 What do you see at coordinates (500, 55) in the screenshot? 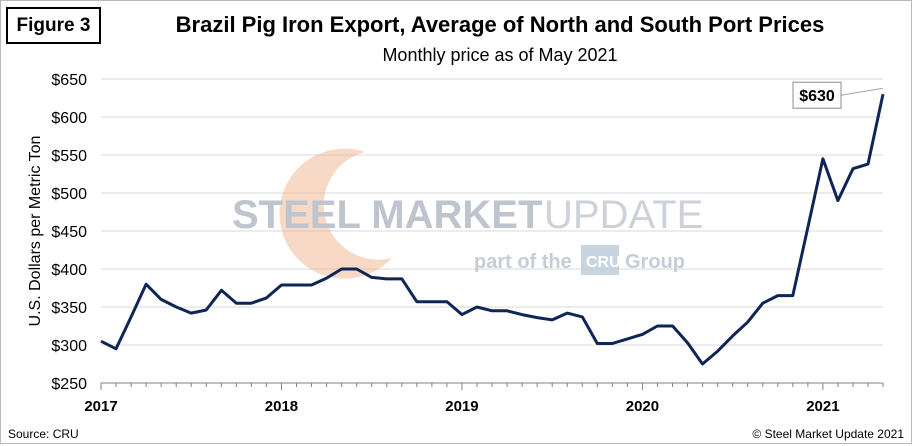
I see `chart-subtitle: Monthly price as of May 2021` at bounding box center [500, 55].